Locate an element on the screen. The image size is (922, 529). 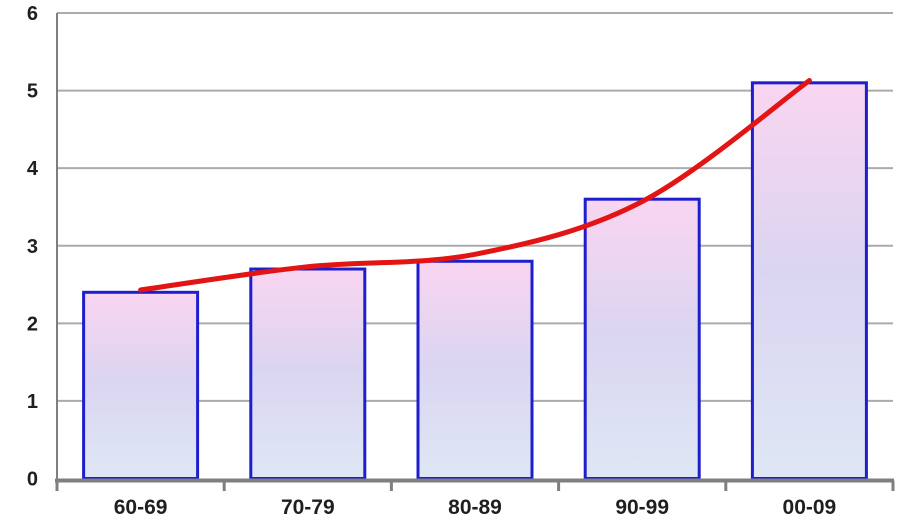
x-tick-label-60-69: 60-69 is located at coordinates (141, 507).